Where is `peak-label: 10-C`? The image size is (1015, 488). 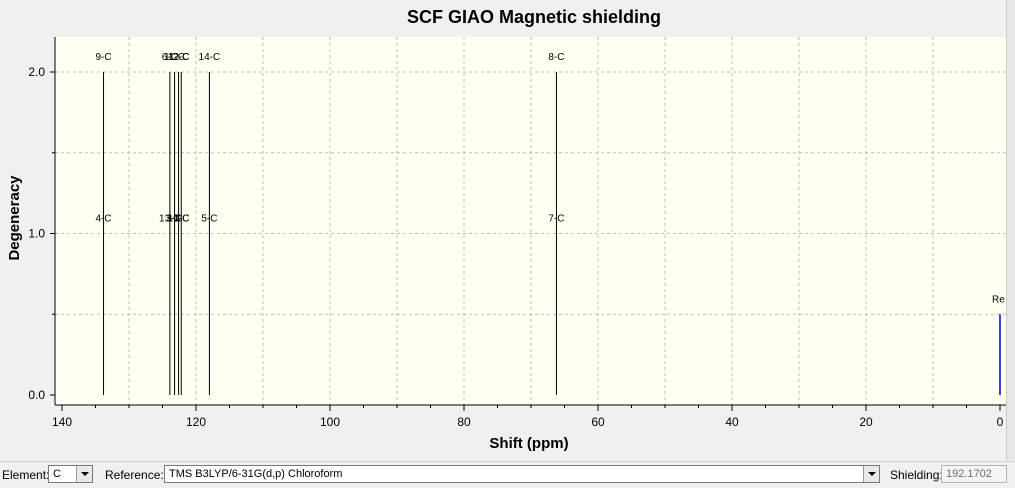
peak-label: 10-C is located at coordinates (179, 219).